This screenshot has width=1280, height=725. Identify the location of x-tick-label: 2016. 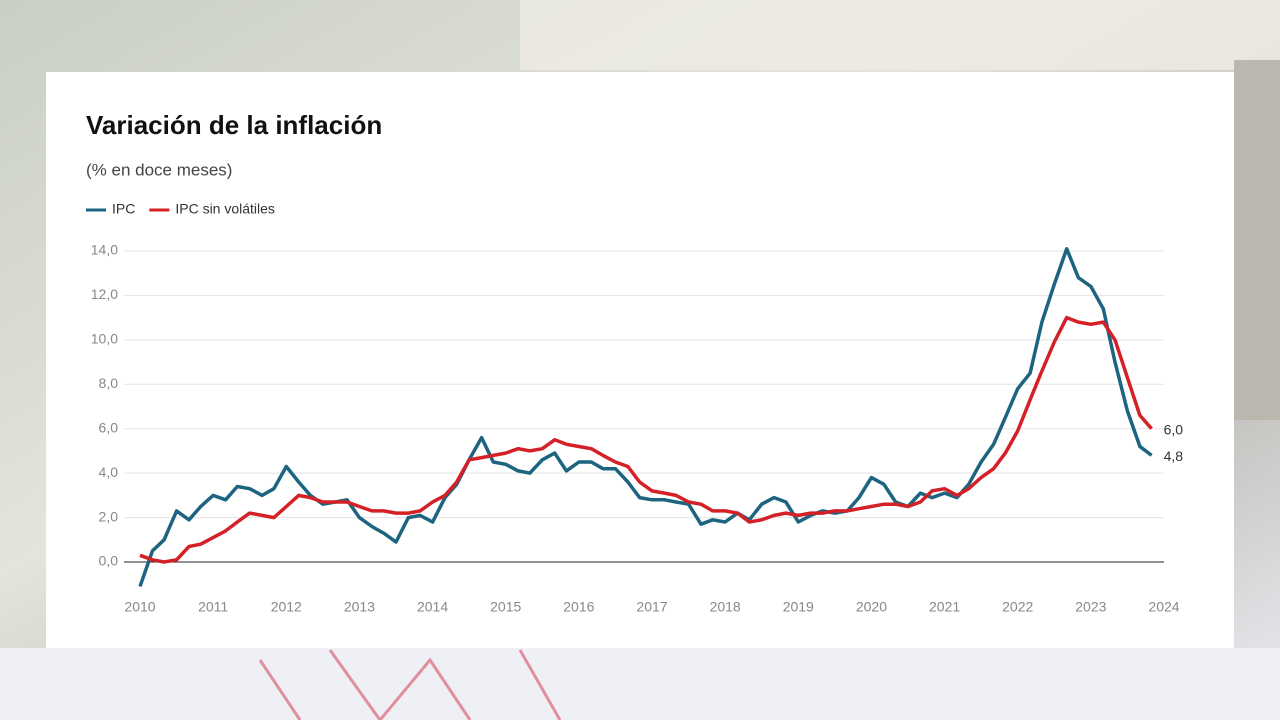
(578, 607).